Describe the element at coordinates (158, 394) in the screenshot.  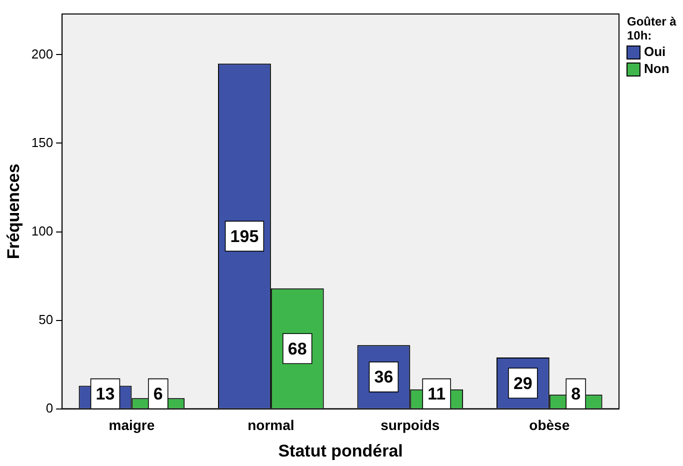
I see `data-label: 6` at that location.